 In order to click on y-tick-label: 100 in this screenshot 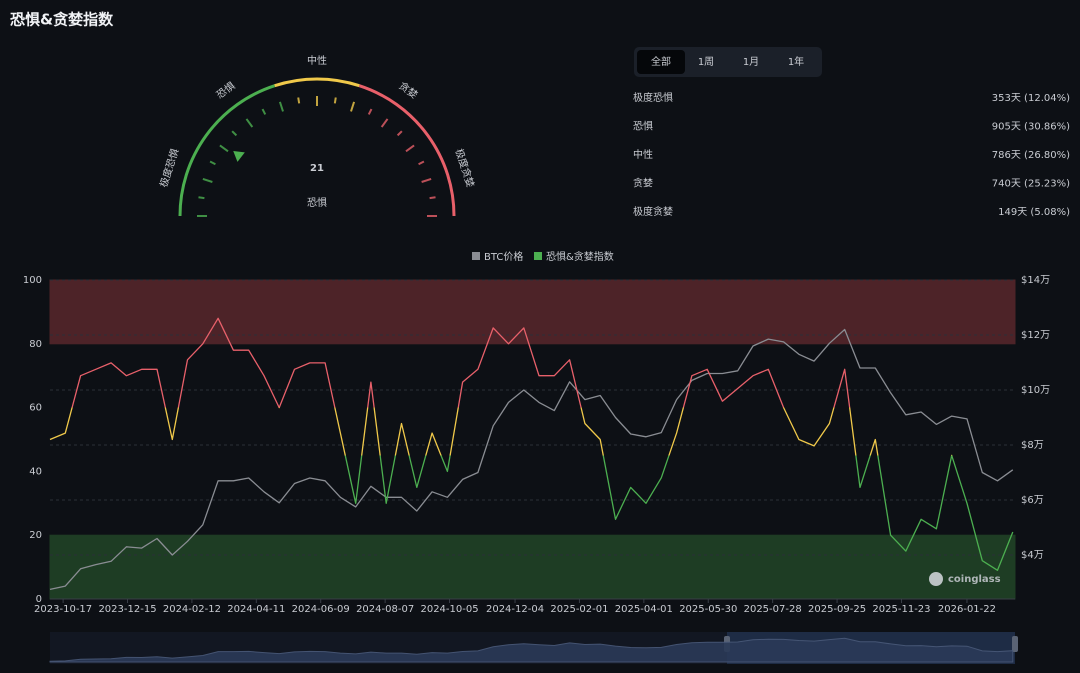, I will do `click(32, 280)`.